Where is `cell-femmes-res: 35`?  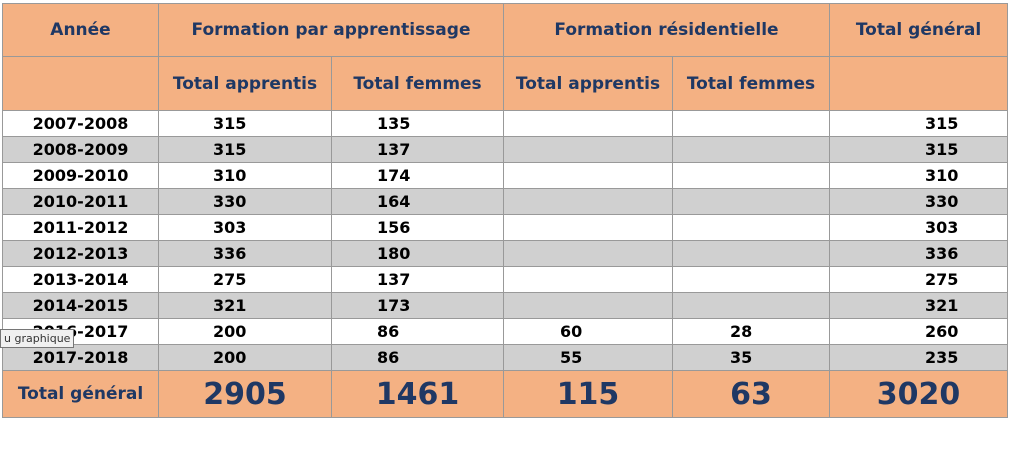
cell-femmes-res: 35 is located at coordinates (751, 357).